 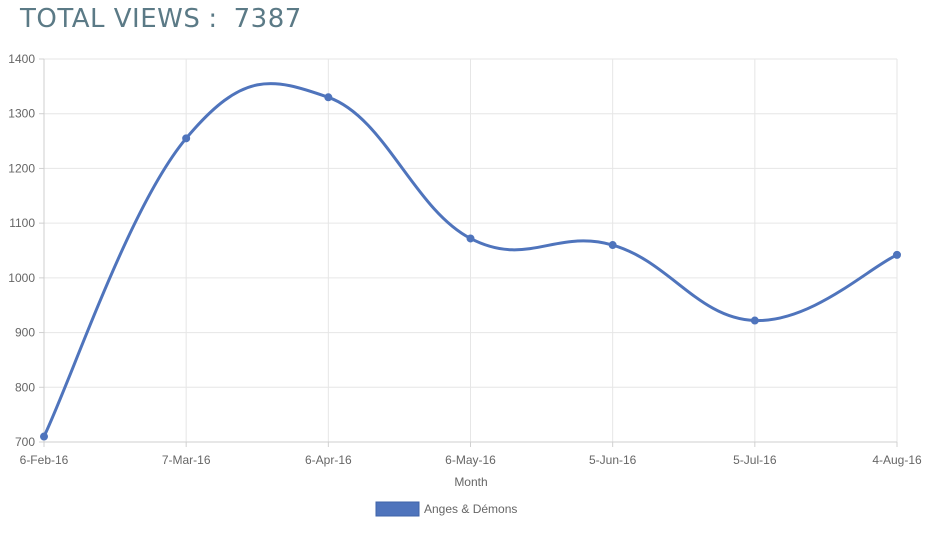 What do you see at coordinates (470, 482) in the screenshot?
I see `x-axis-title: Month` at bounding box center [470, 482].